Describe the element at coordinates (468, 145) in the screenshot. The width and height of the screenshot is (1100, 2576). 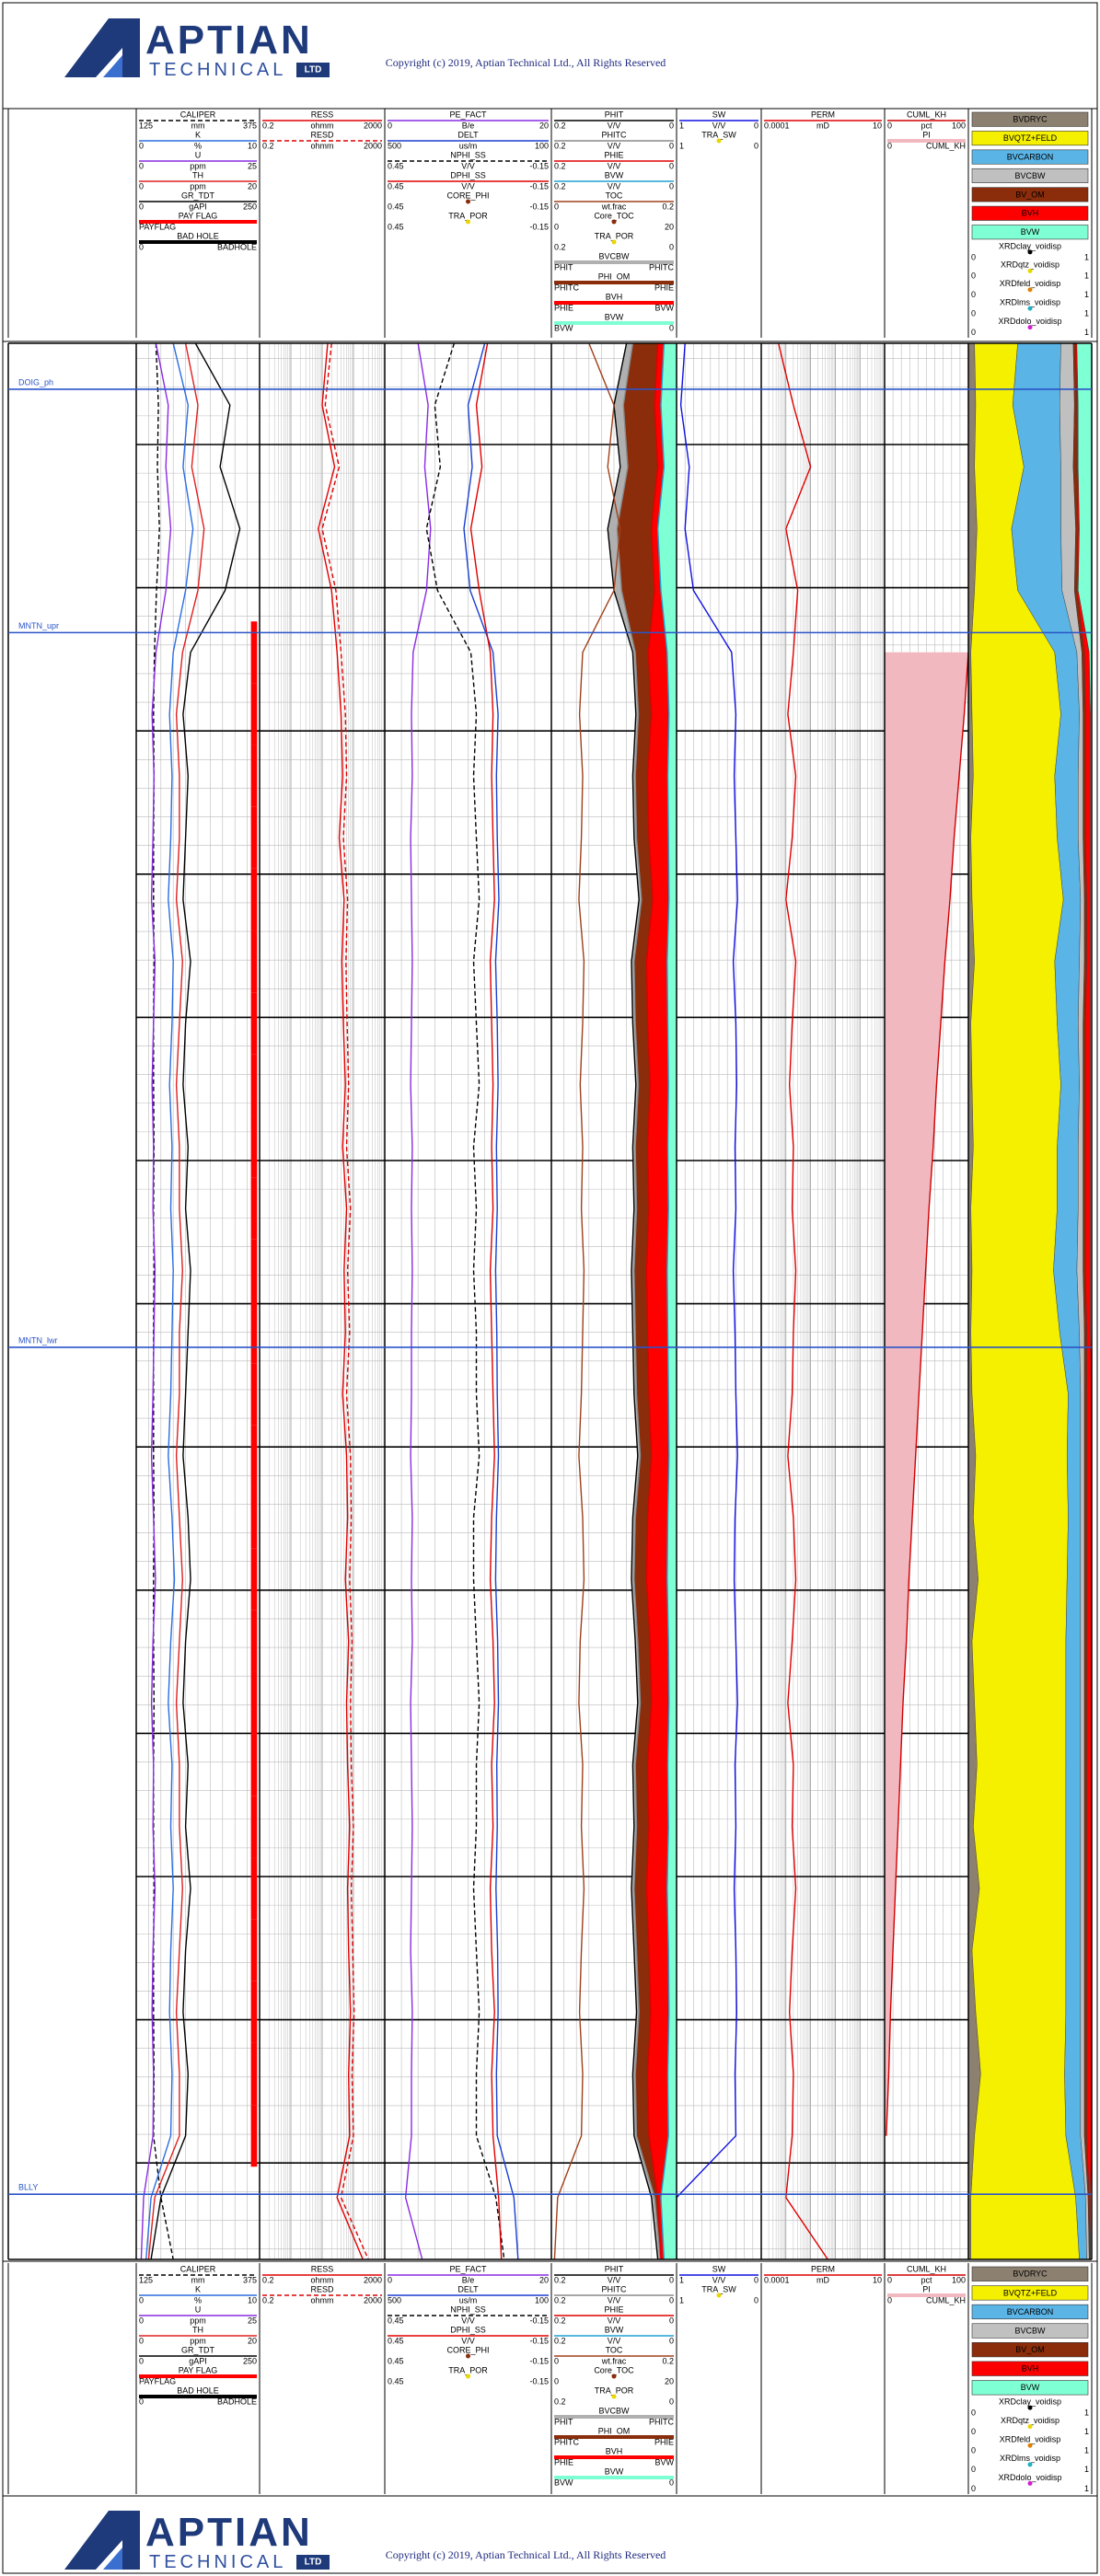
I see `scale-unit: us/m` at that location.